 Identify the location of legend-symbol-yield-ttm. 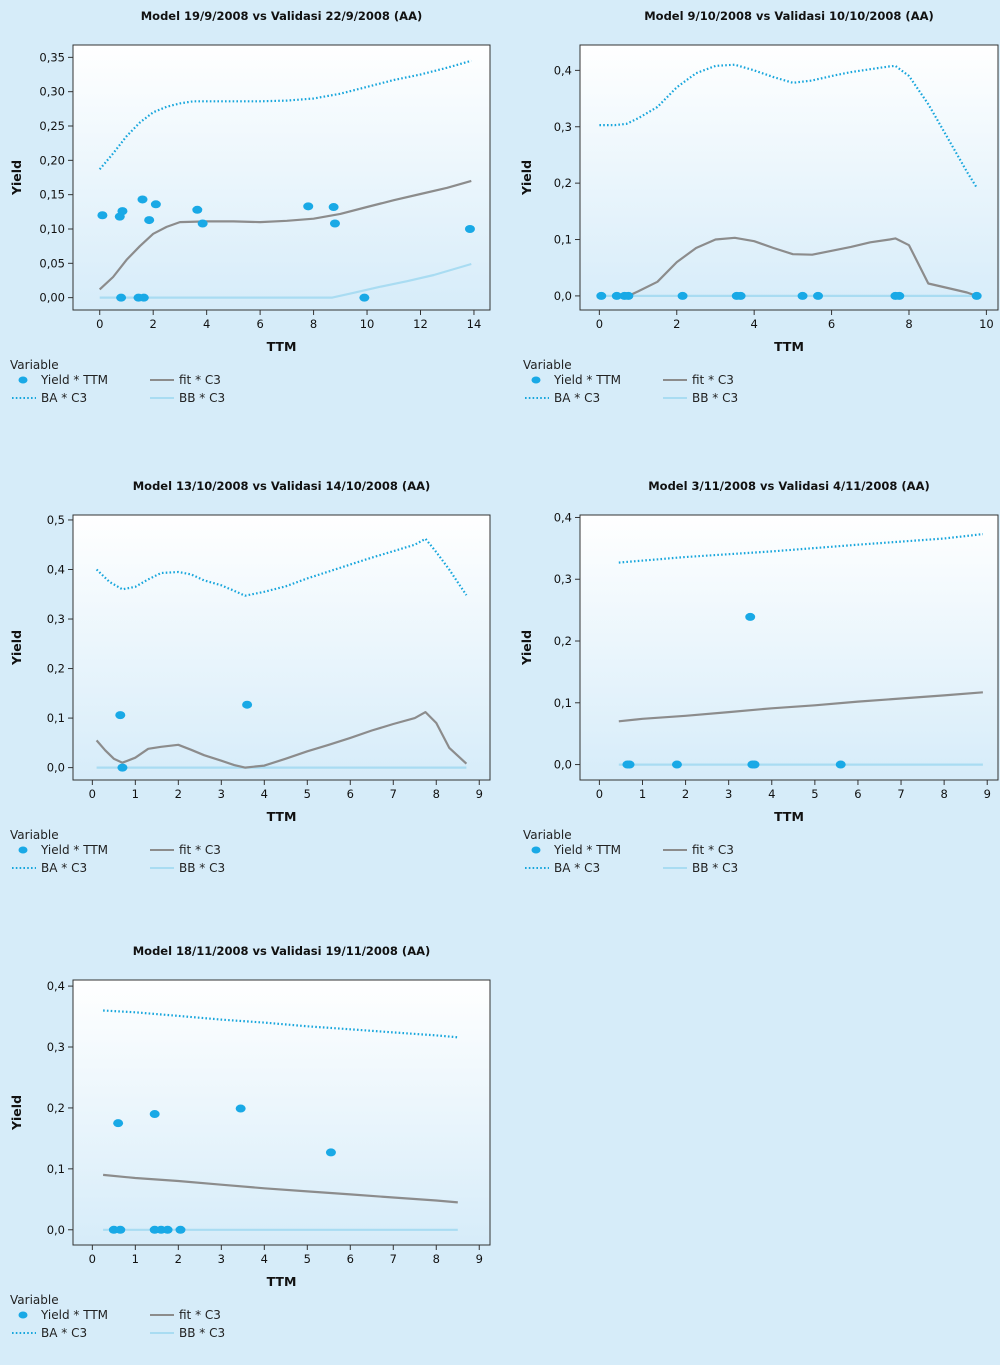
(536, 380).